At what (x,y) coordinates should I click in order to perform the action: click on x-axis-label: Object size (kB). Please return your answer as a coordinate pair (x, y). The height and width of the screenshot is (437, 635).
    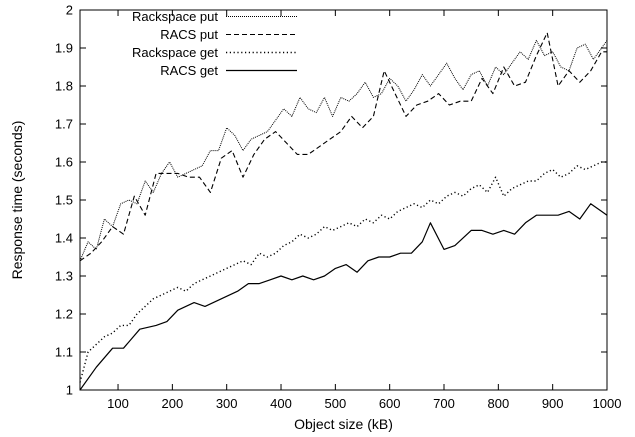
    Looking at the image, I should click on (343, 424).